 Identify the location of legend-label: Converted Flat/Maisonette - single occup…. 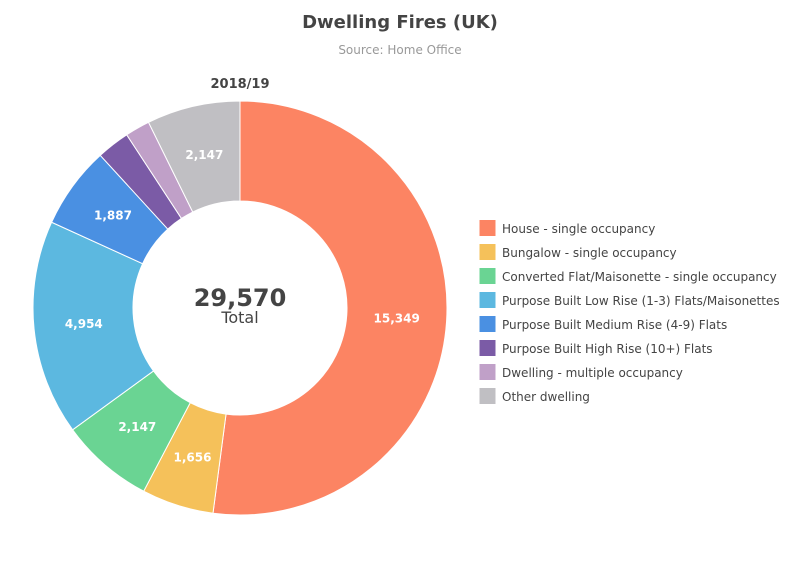
(639, 277).